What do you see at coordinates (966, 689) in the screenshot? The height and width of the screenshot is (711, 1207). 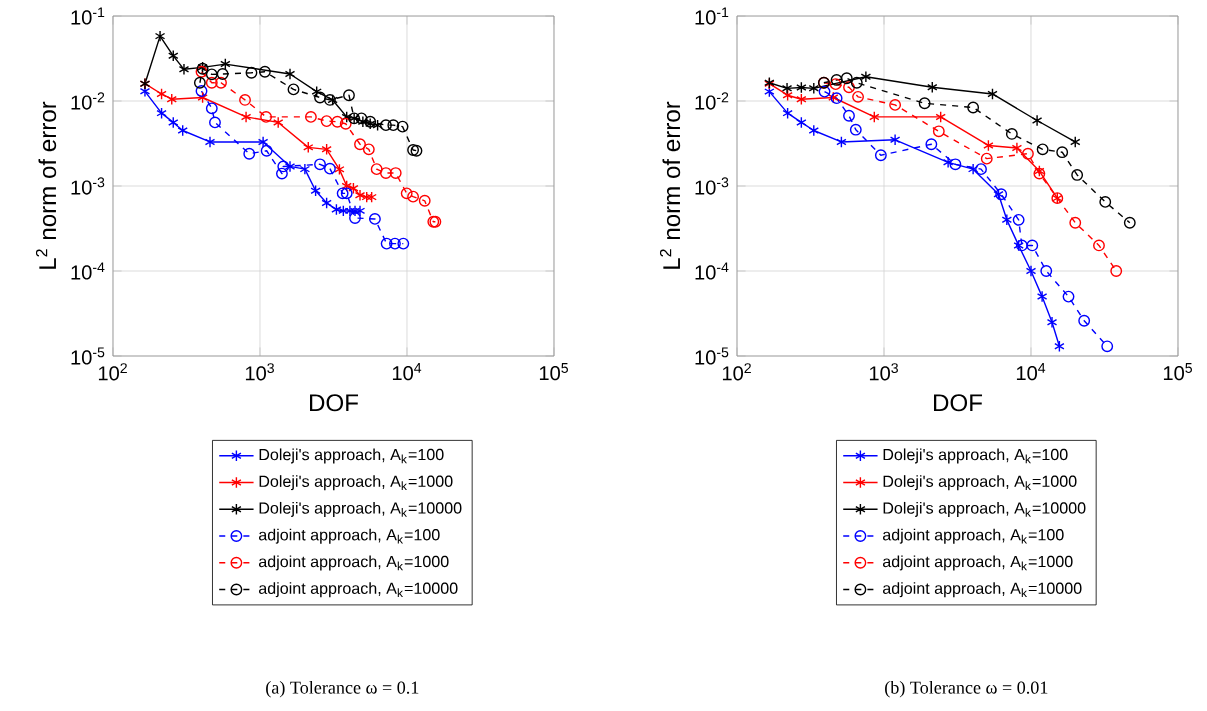 I see `text: (b) Tolerance ω = 0.01` at bounding box center [966, 689].